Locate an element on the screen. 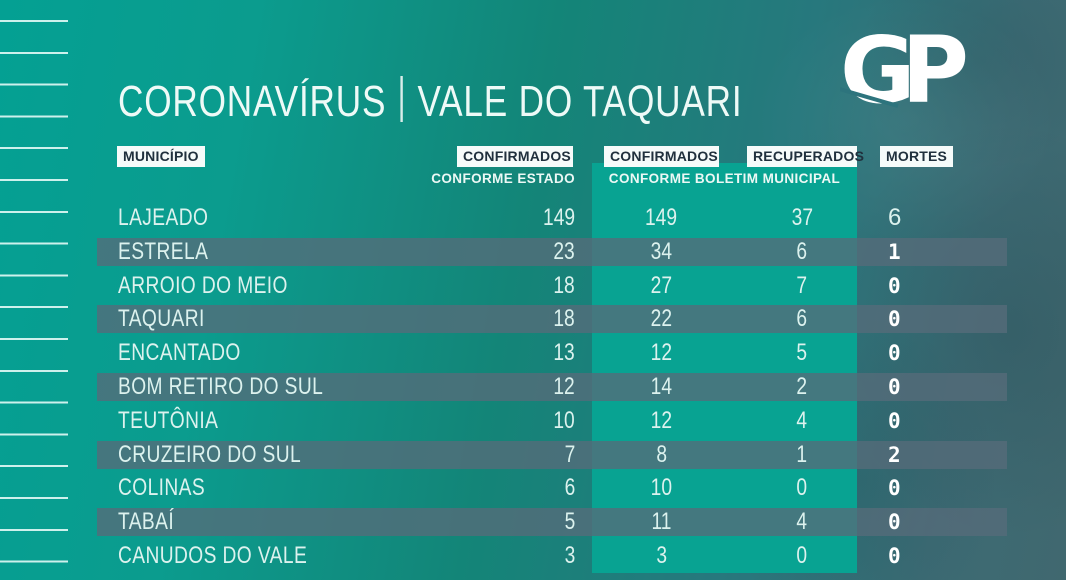  ruler-tick-lines is located at coordinates (34, 293).